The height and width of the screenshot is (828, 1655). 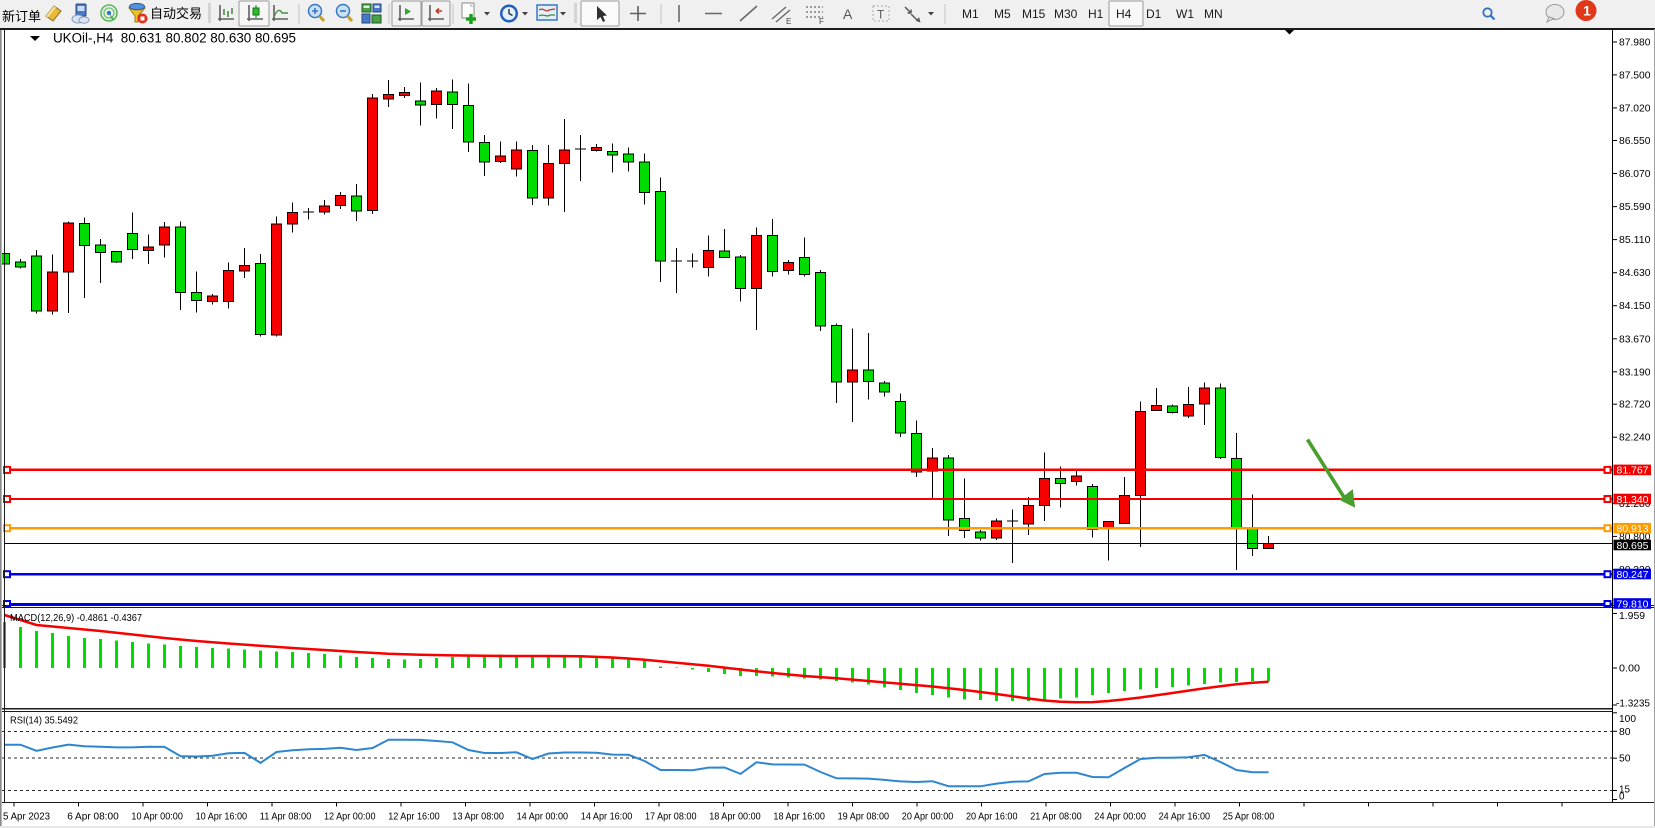 I want to click on svg-text: 86.070, so click(x=1635, y=174).